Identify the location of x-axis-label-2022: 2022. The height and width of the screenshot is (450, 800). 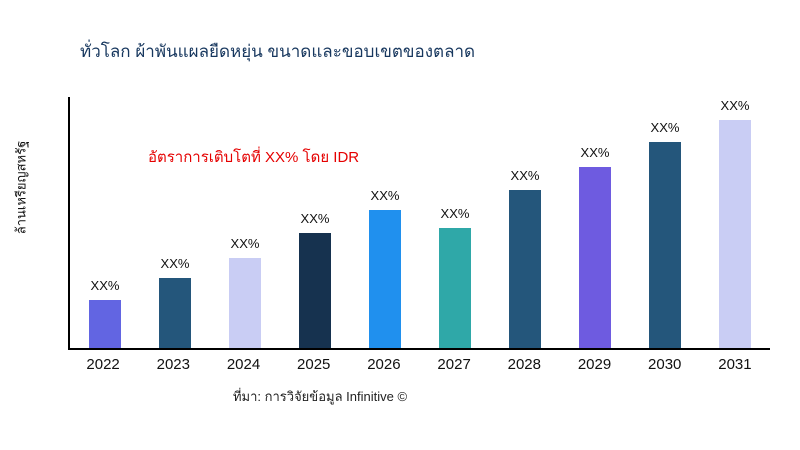
(103, 364).